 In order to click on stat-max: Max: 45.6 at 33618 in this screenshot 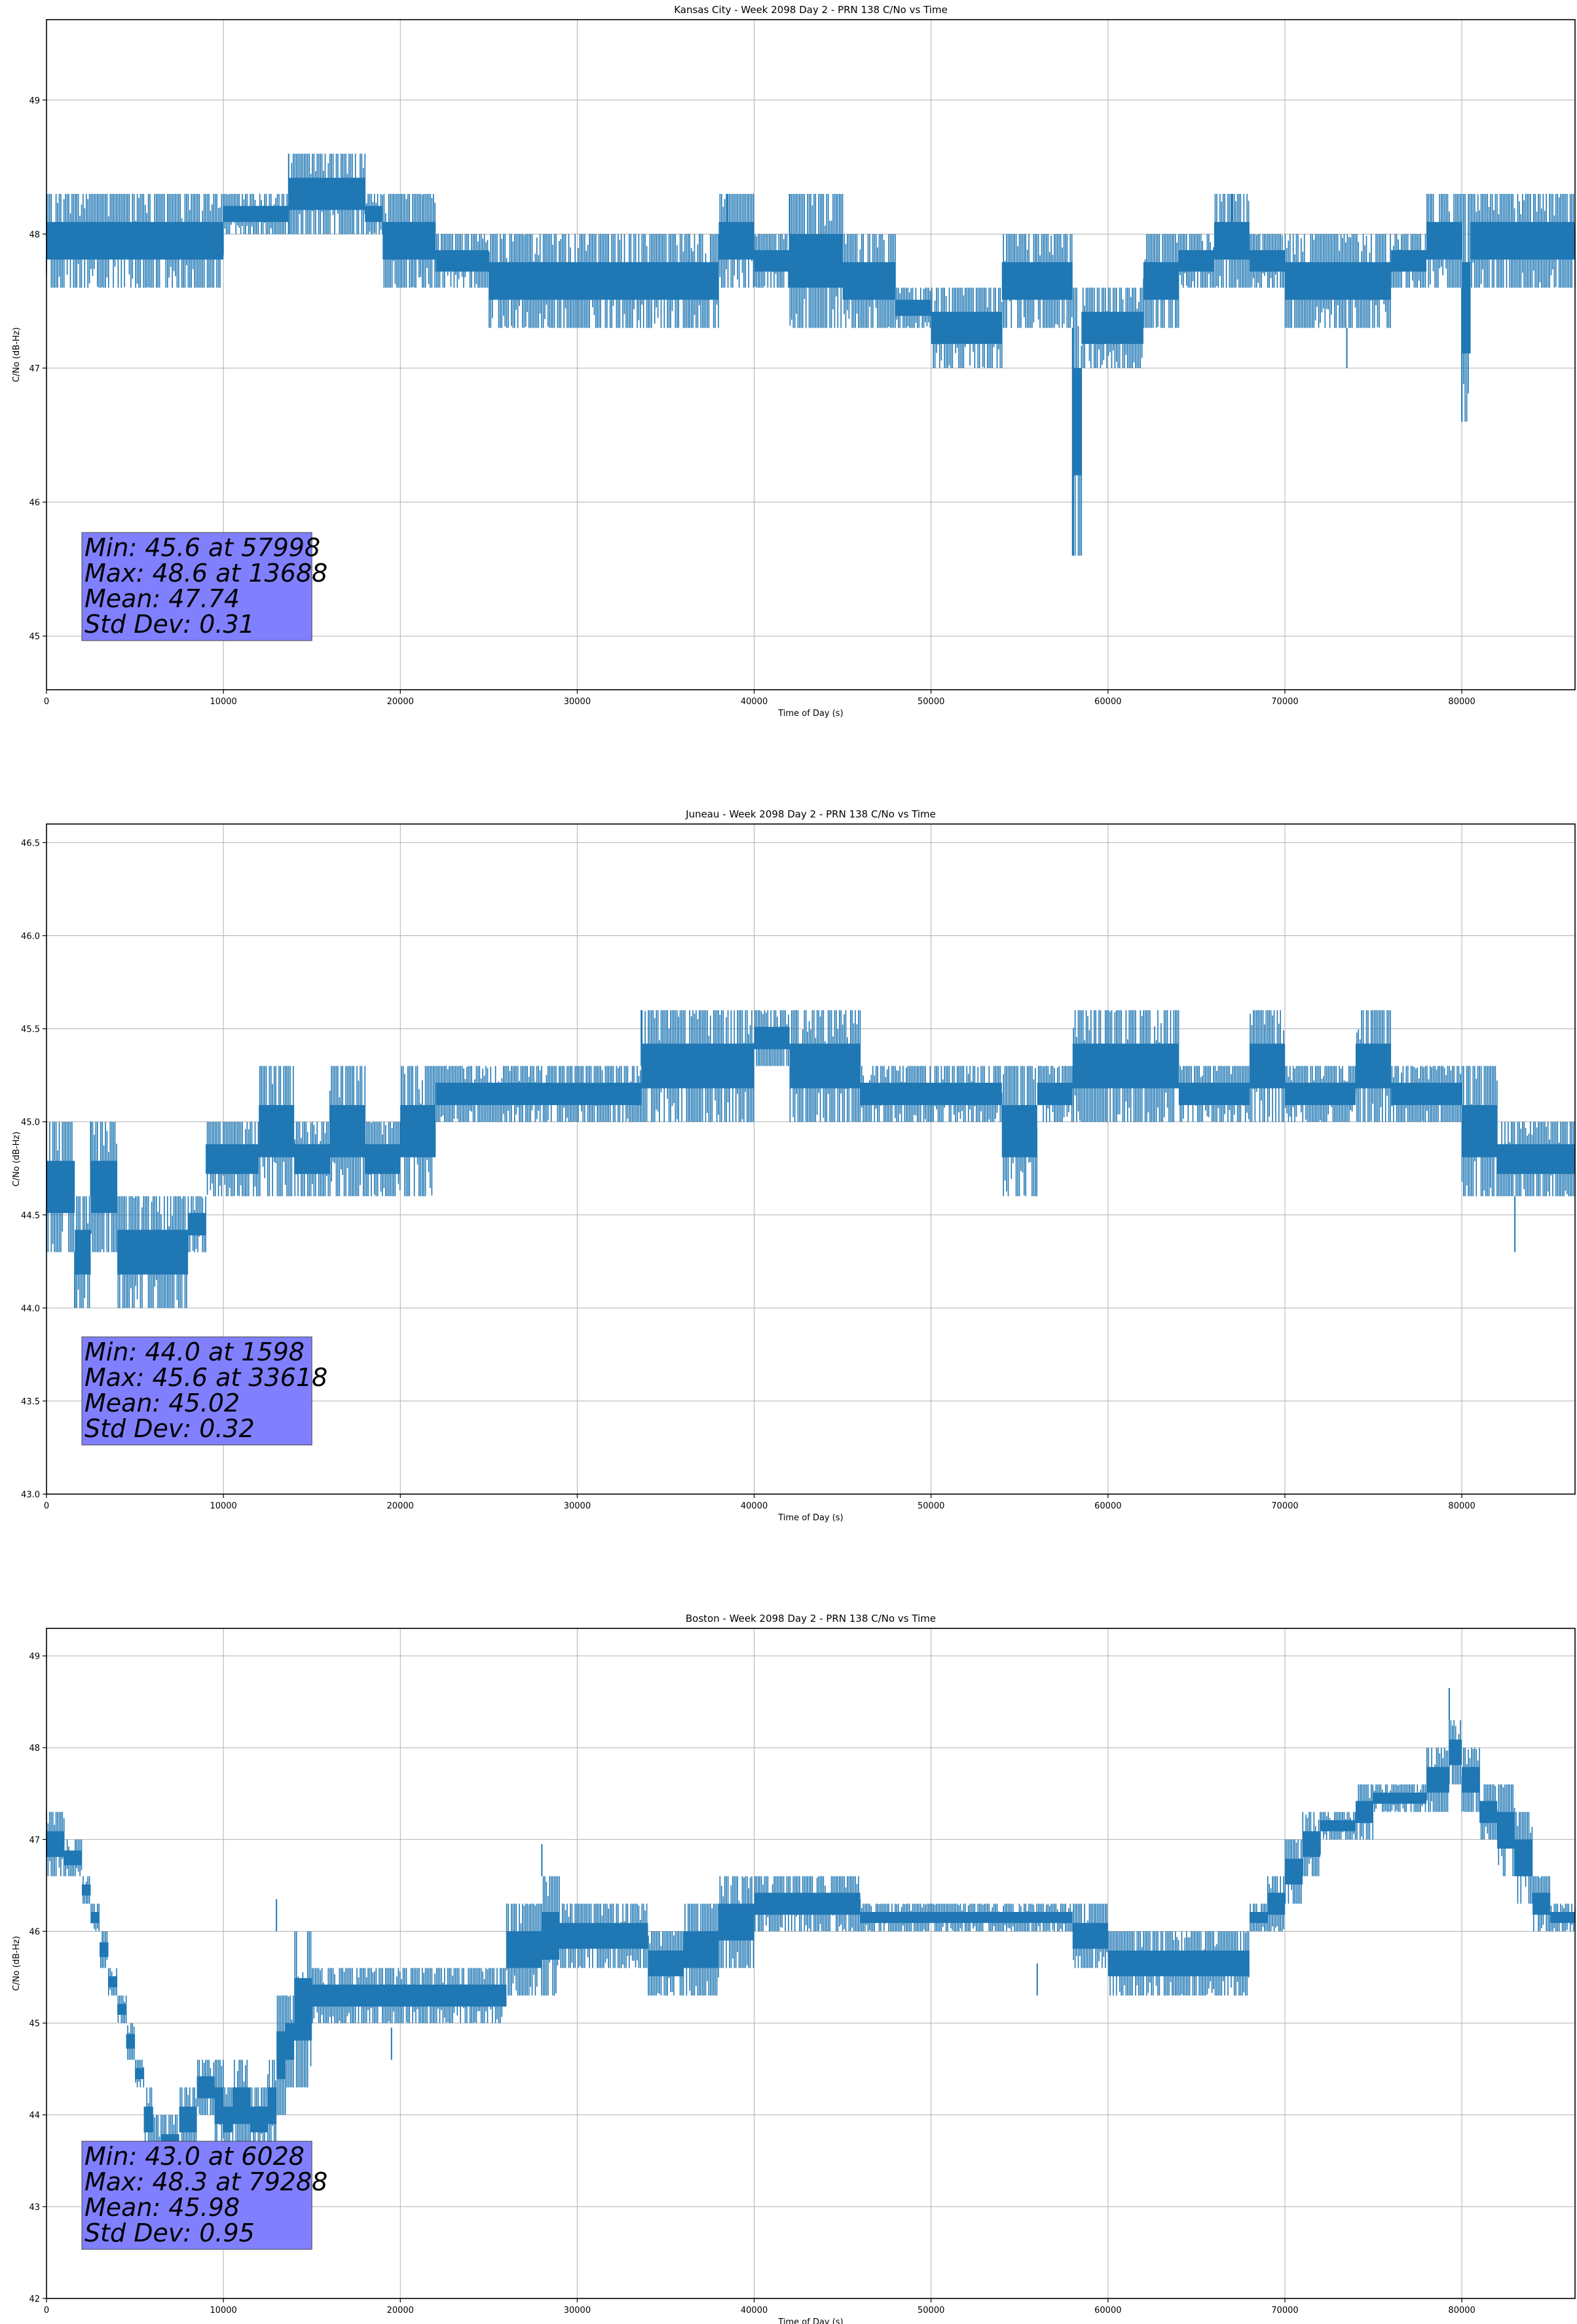, I will do `click(205, 1377)`.